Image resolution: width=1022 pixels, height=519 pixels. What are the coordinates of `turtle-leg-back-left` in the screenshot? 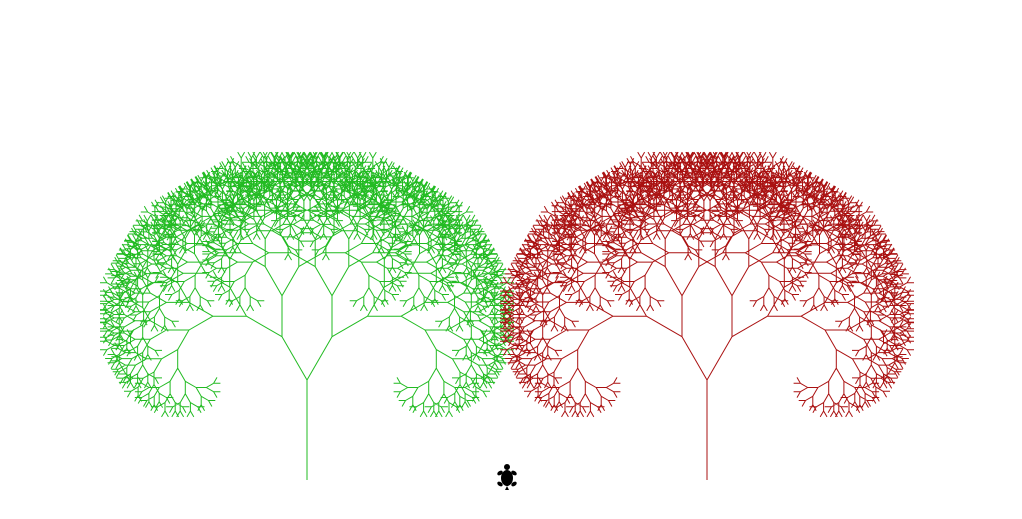 It's located at (500, 484).